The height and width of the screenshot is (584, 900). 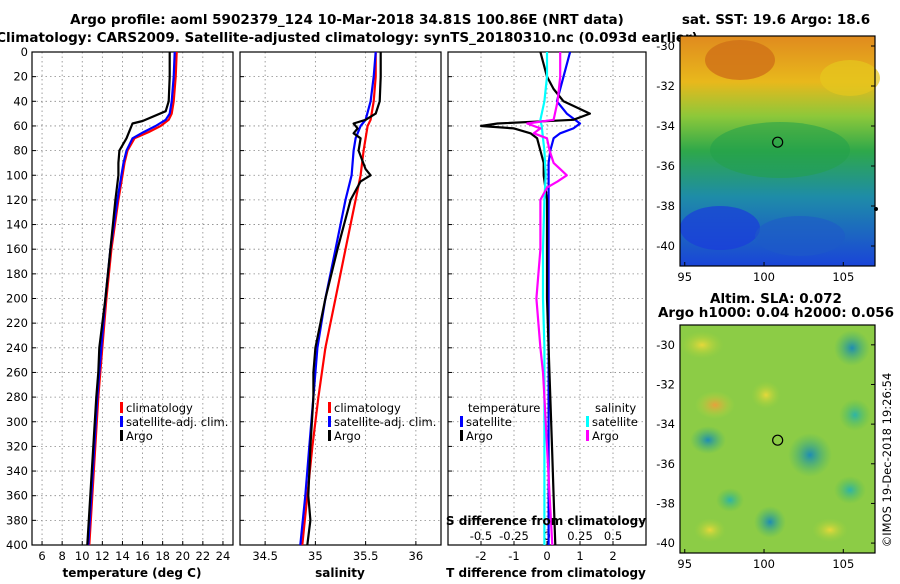 What do you see at coordinates (203, 556) in the screenshot?
I see `x-tick-label: 22` at bounding box center [203, 556].